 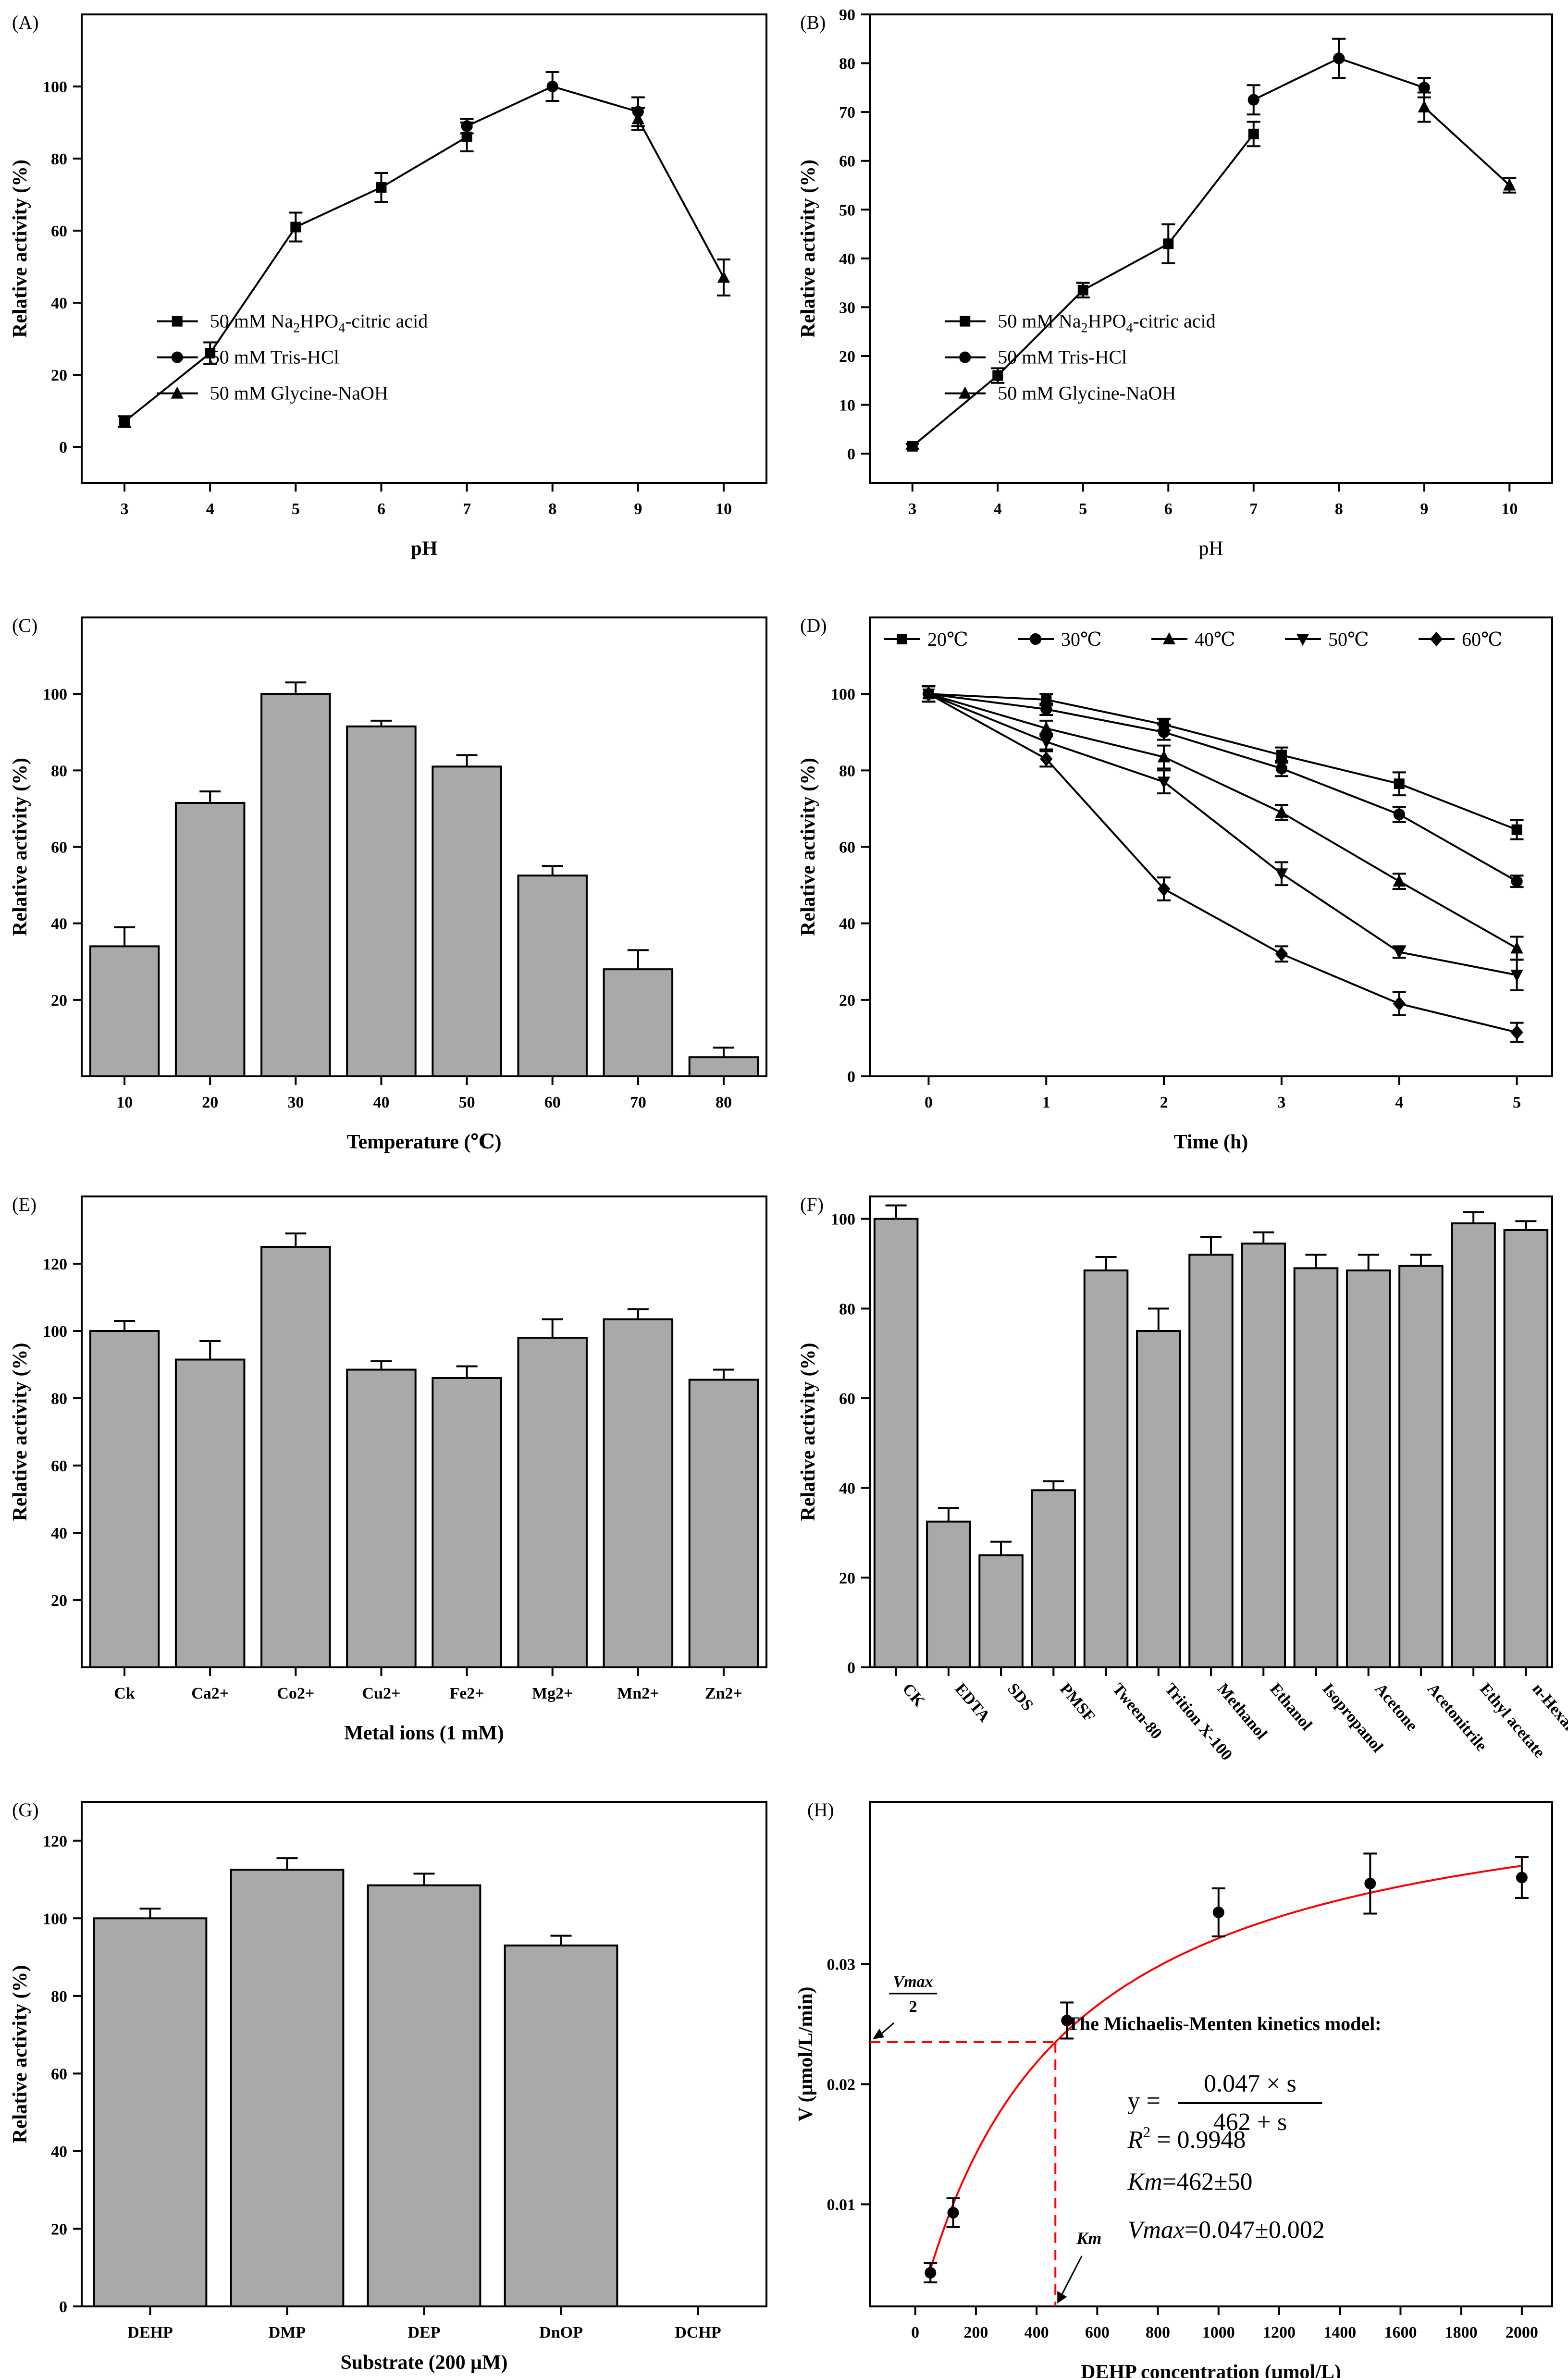 What do you see at coordinates (1186, 2139) in the screenshot?
I see `r-squared: R2 = 0.9948` at bounding box center [1186, 2139].